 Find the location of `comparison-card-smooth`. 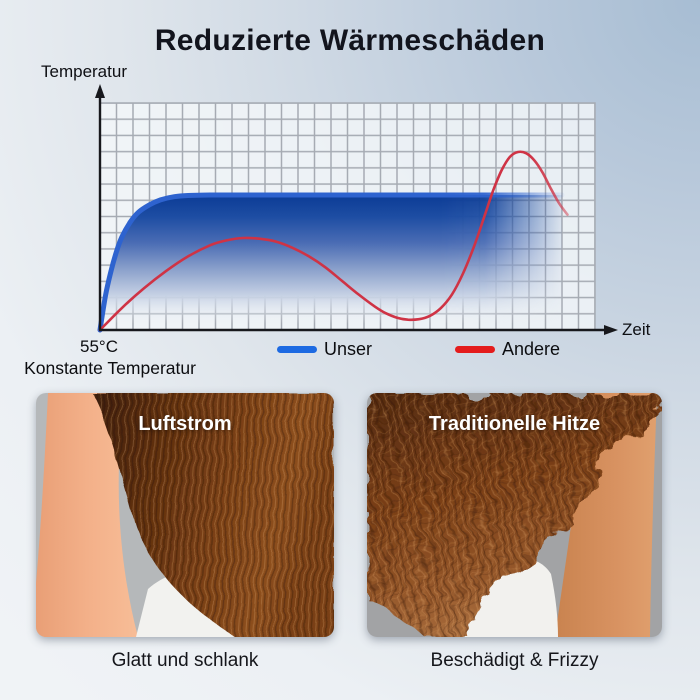

comparison-card-smooth is located at coordinates (185, 515).